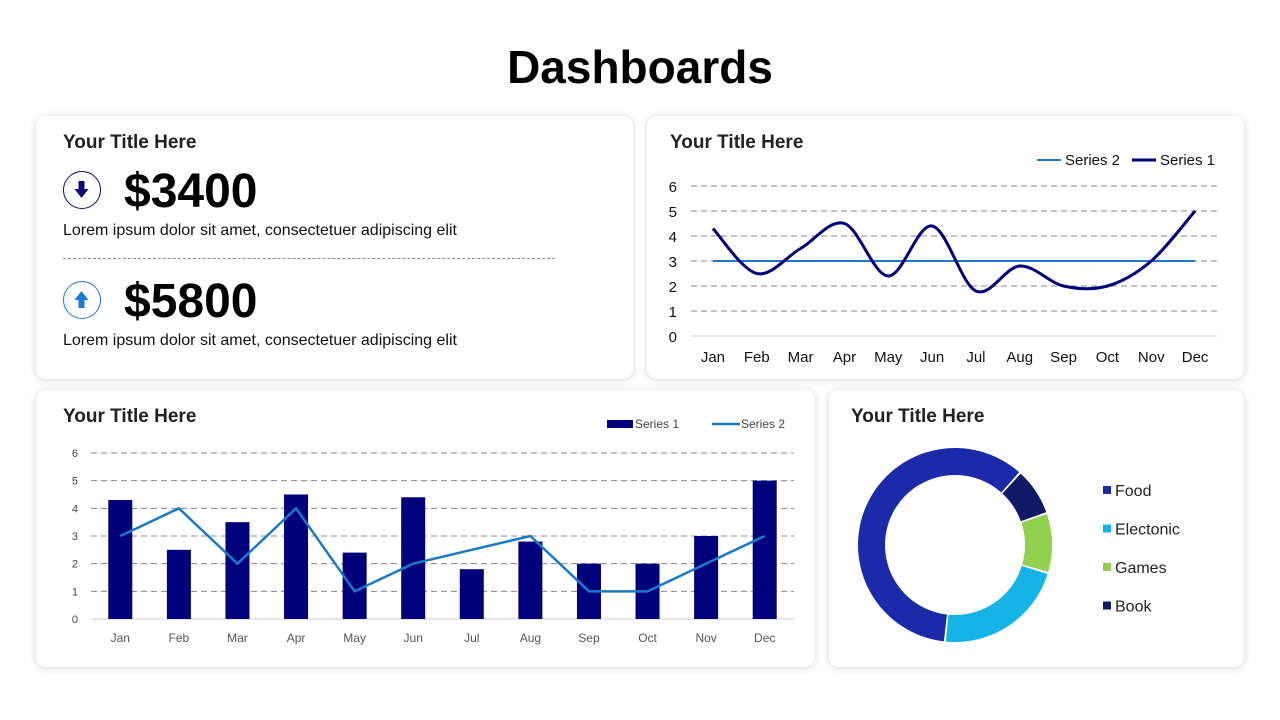 The image size is (1280, 720). I want to click on bar-chart-x-tick: Aug, so click(530, 638).